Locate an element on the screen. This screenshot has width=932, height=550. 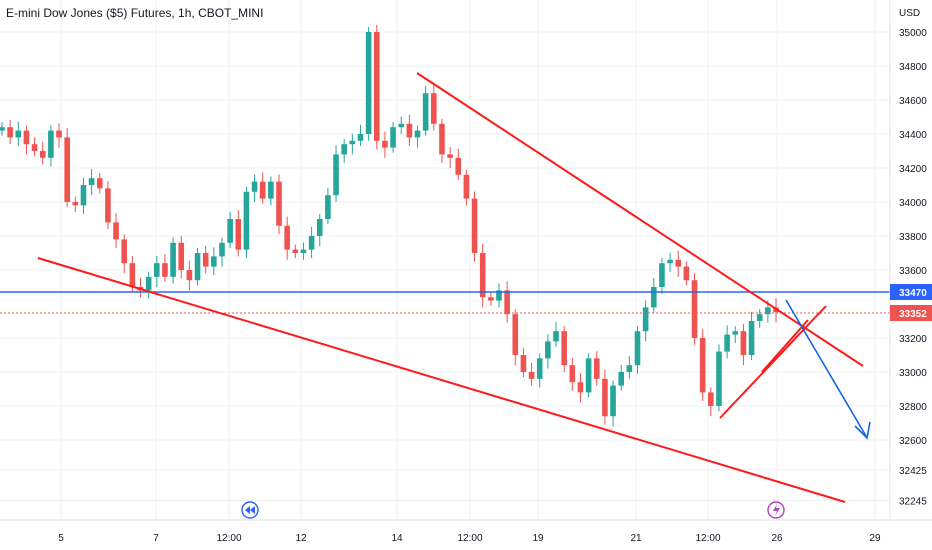
x-tick-label: 12 is located at coordinates (301, 538).